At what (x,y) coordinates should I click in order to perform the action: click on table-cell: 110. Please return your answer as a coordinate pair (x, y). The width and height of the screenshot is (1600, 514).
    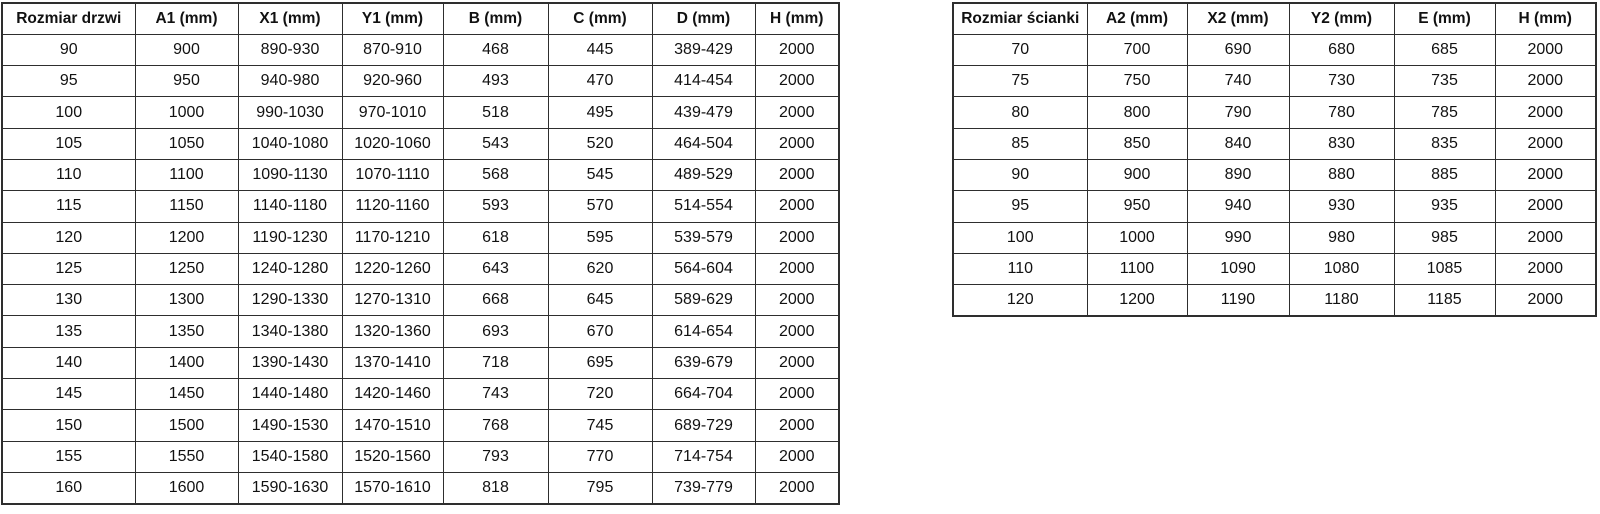
    Looking at the image, I should click on (1020, 269).